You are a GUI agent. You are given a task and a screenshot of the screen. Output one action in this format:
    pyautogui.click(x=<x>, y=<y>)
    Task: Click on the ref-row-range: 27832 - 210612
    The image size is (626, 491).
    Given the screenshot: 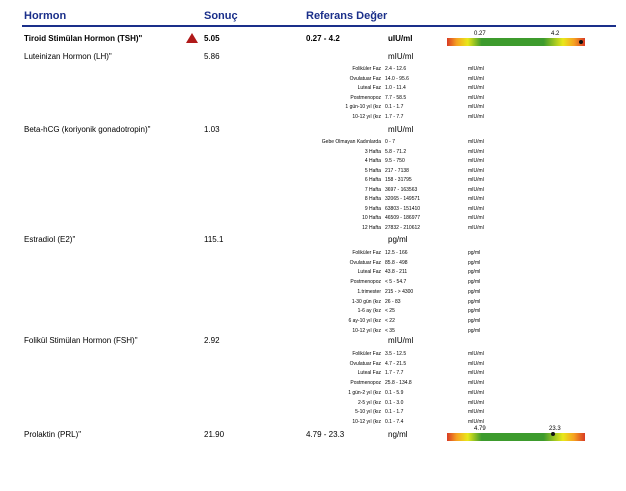 What is the action you would take?
    pyautogui.click(x=403, y=227)
    